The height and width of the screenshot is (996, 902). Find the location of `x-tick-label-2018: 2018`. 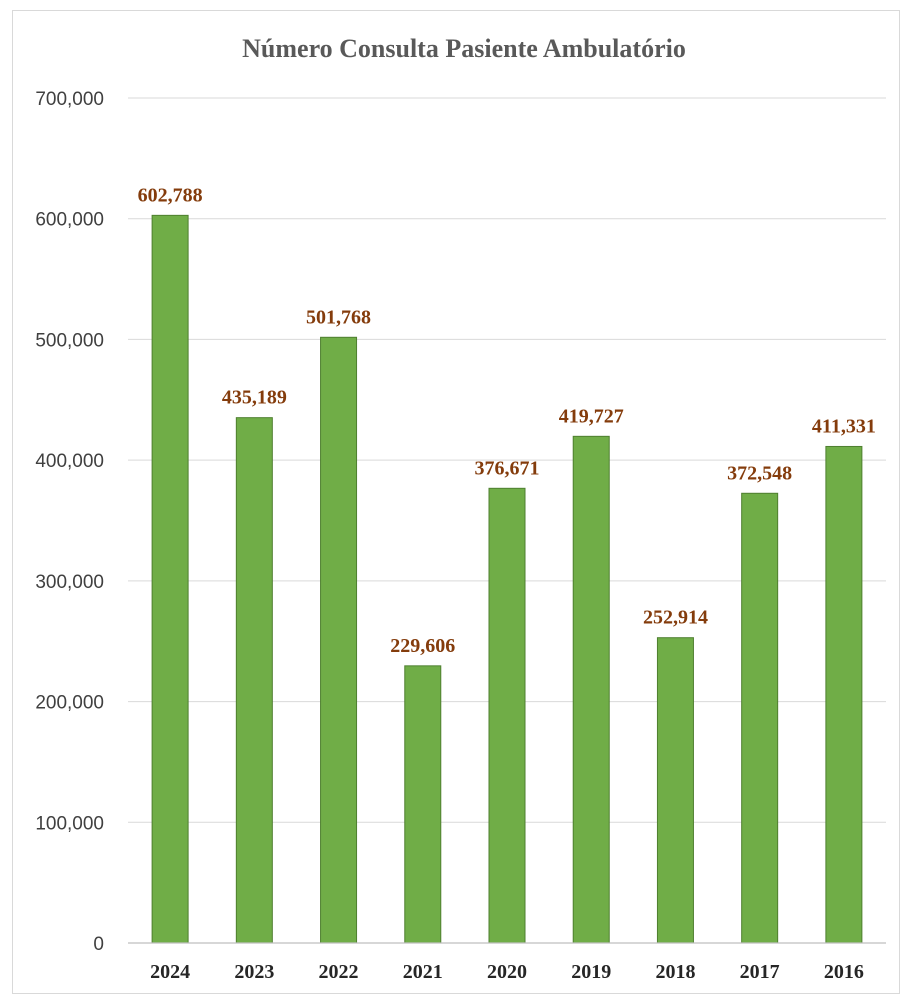

x-tick-label-2018: 2018 is located at coordinates (675, 972).